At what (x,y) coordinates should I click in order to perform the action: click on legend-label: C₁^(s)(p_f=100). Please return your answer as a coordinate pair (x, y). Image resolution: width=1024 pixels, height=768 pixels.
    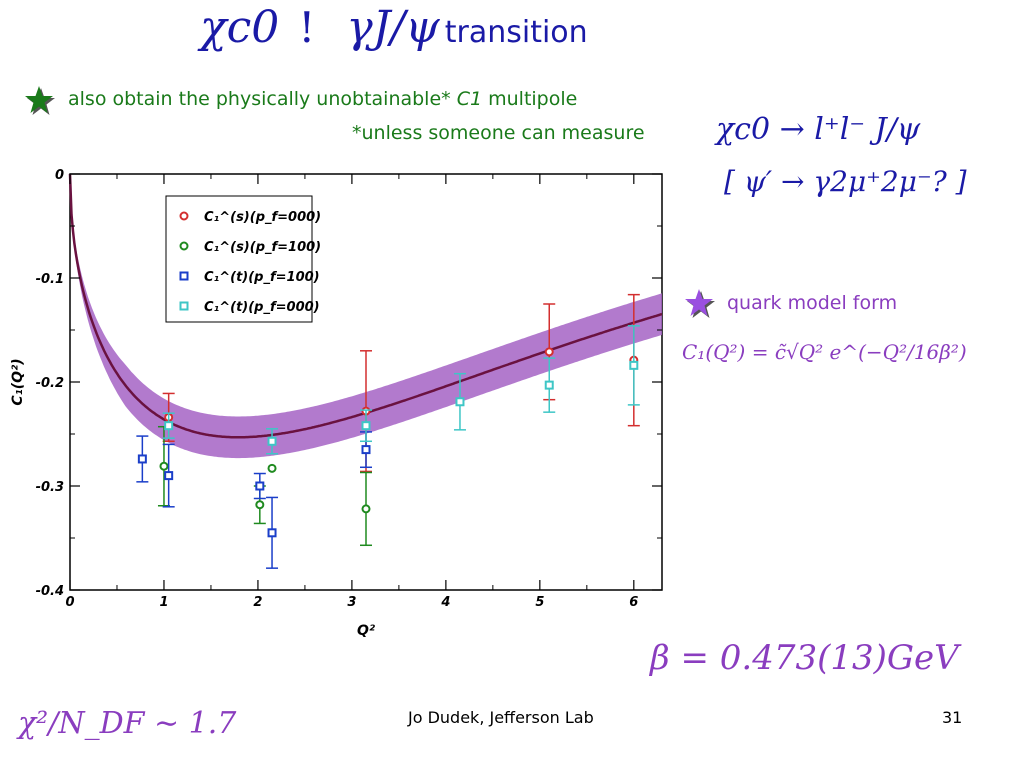
    Looking at the image, I should click on (262, 247).